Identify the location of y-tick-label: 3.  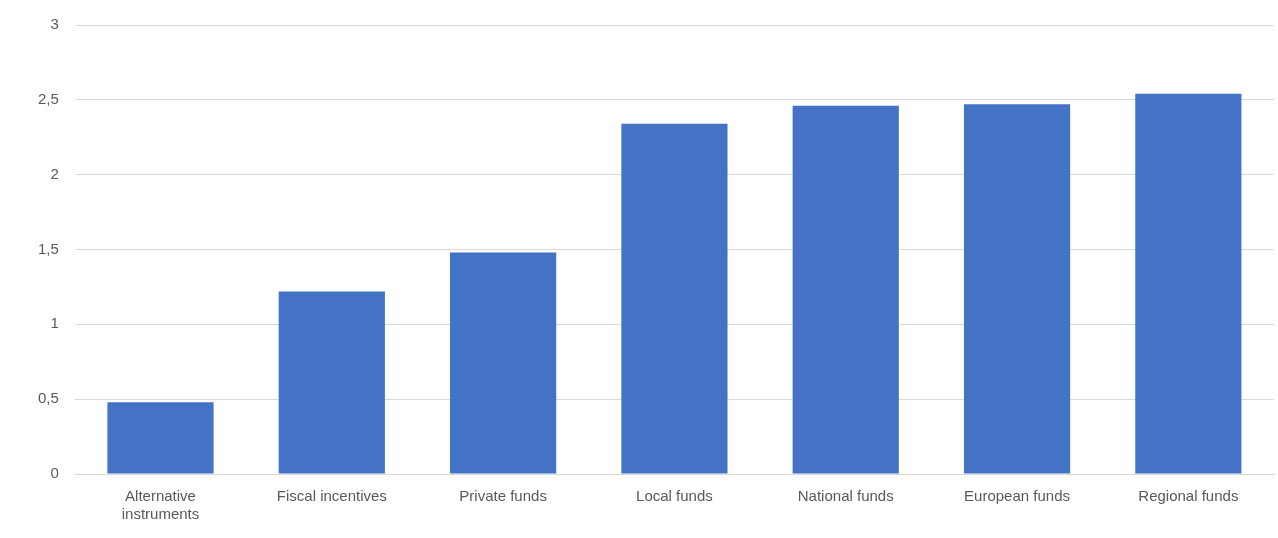
(54, 24).